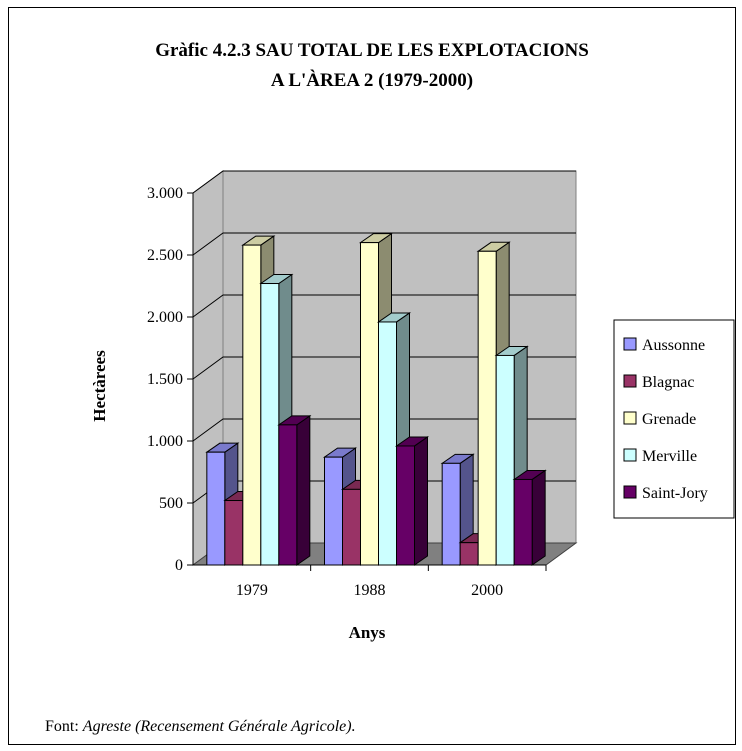  What do you see at coordinates (219, 726) in the screenshot?
I see `source-text: Agreste (Recensement Générale Agricole).` at bounding box center [219, 726].